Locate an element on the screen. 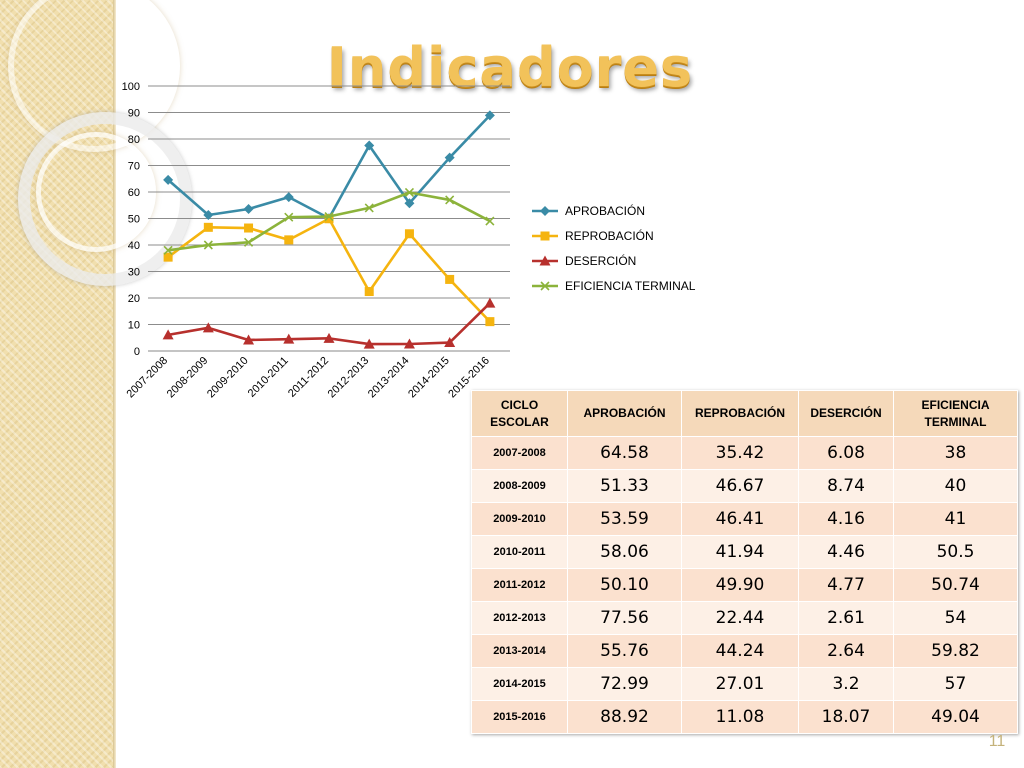 Image resolution: width=1024 pixels, height=768 pixels. table-cell-value: 50.5 is located at coordinates (955, 552).